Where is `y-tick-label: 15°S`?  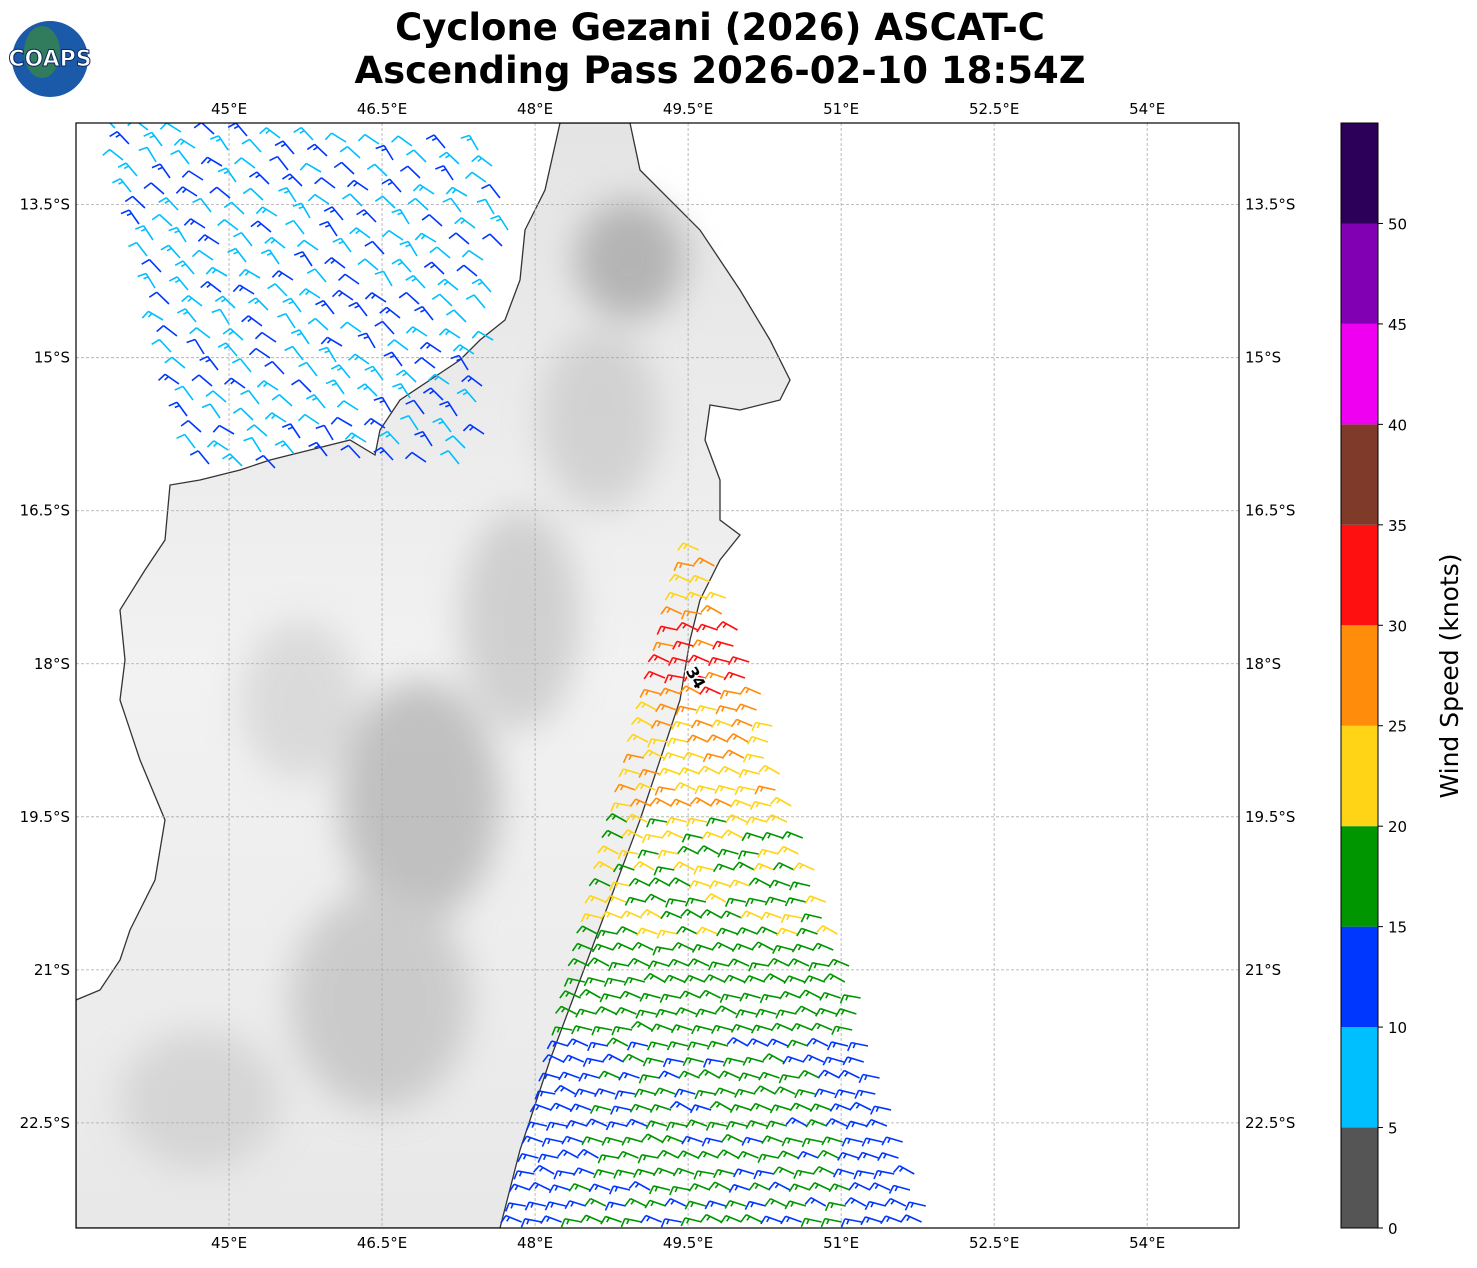
y-tick-label: 15°S is located at coordinates (1263, 358).